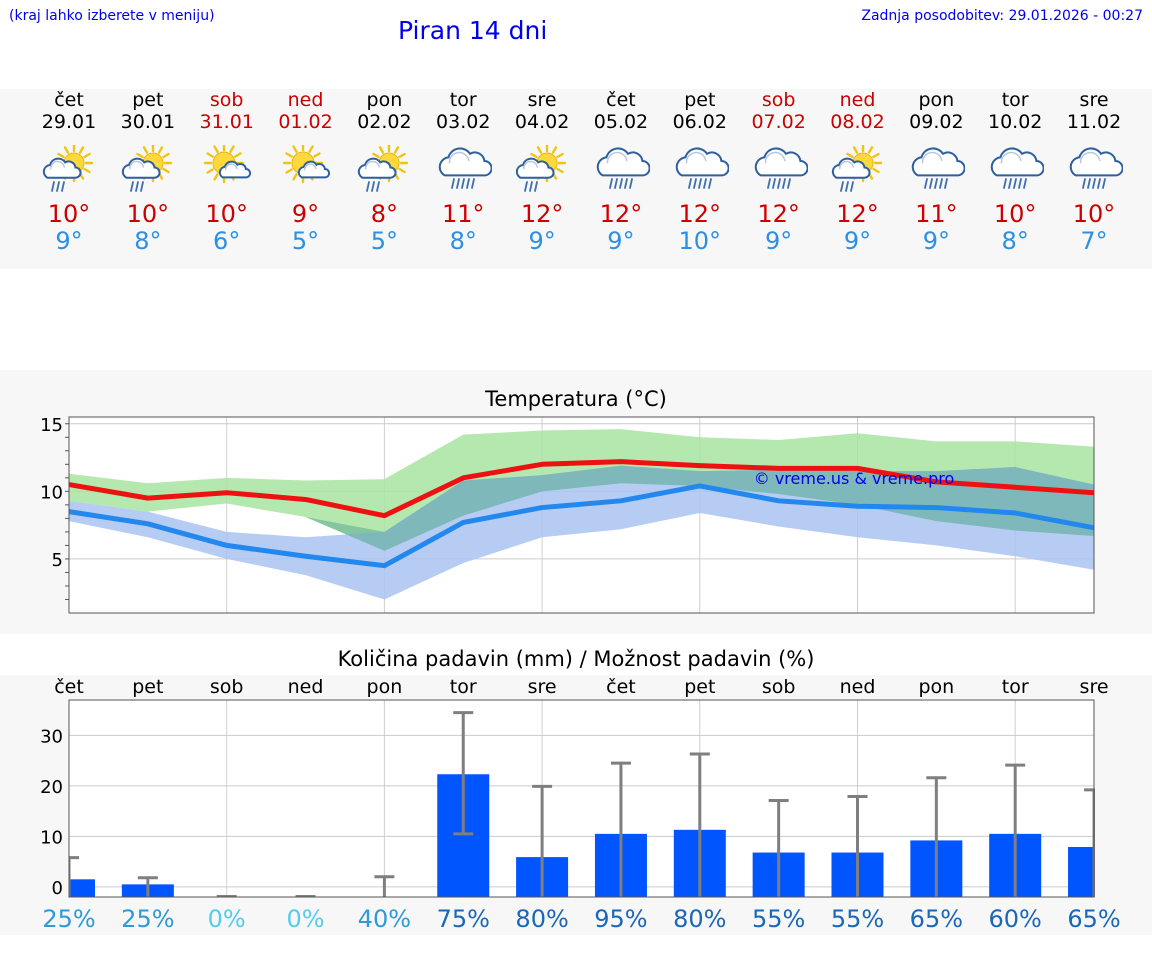  Describe the element at coordinates (700, 172) in the screenshot. I see `forecast-day: pet 06.02 12° 10°` at that location.